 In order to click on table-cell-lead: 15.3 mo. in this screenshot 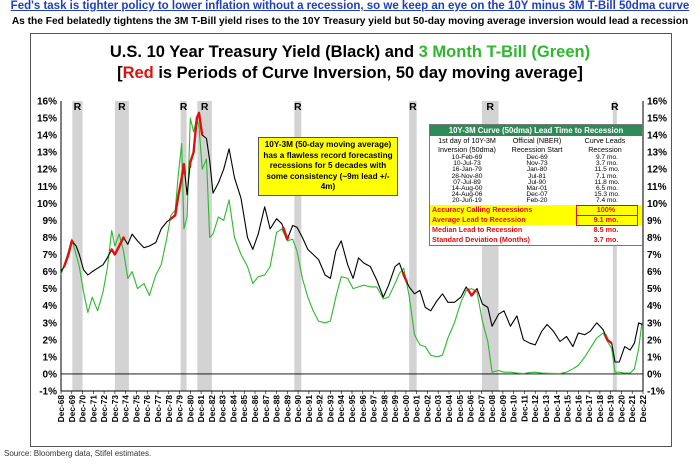, I will do `click(607, 195)`.